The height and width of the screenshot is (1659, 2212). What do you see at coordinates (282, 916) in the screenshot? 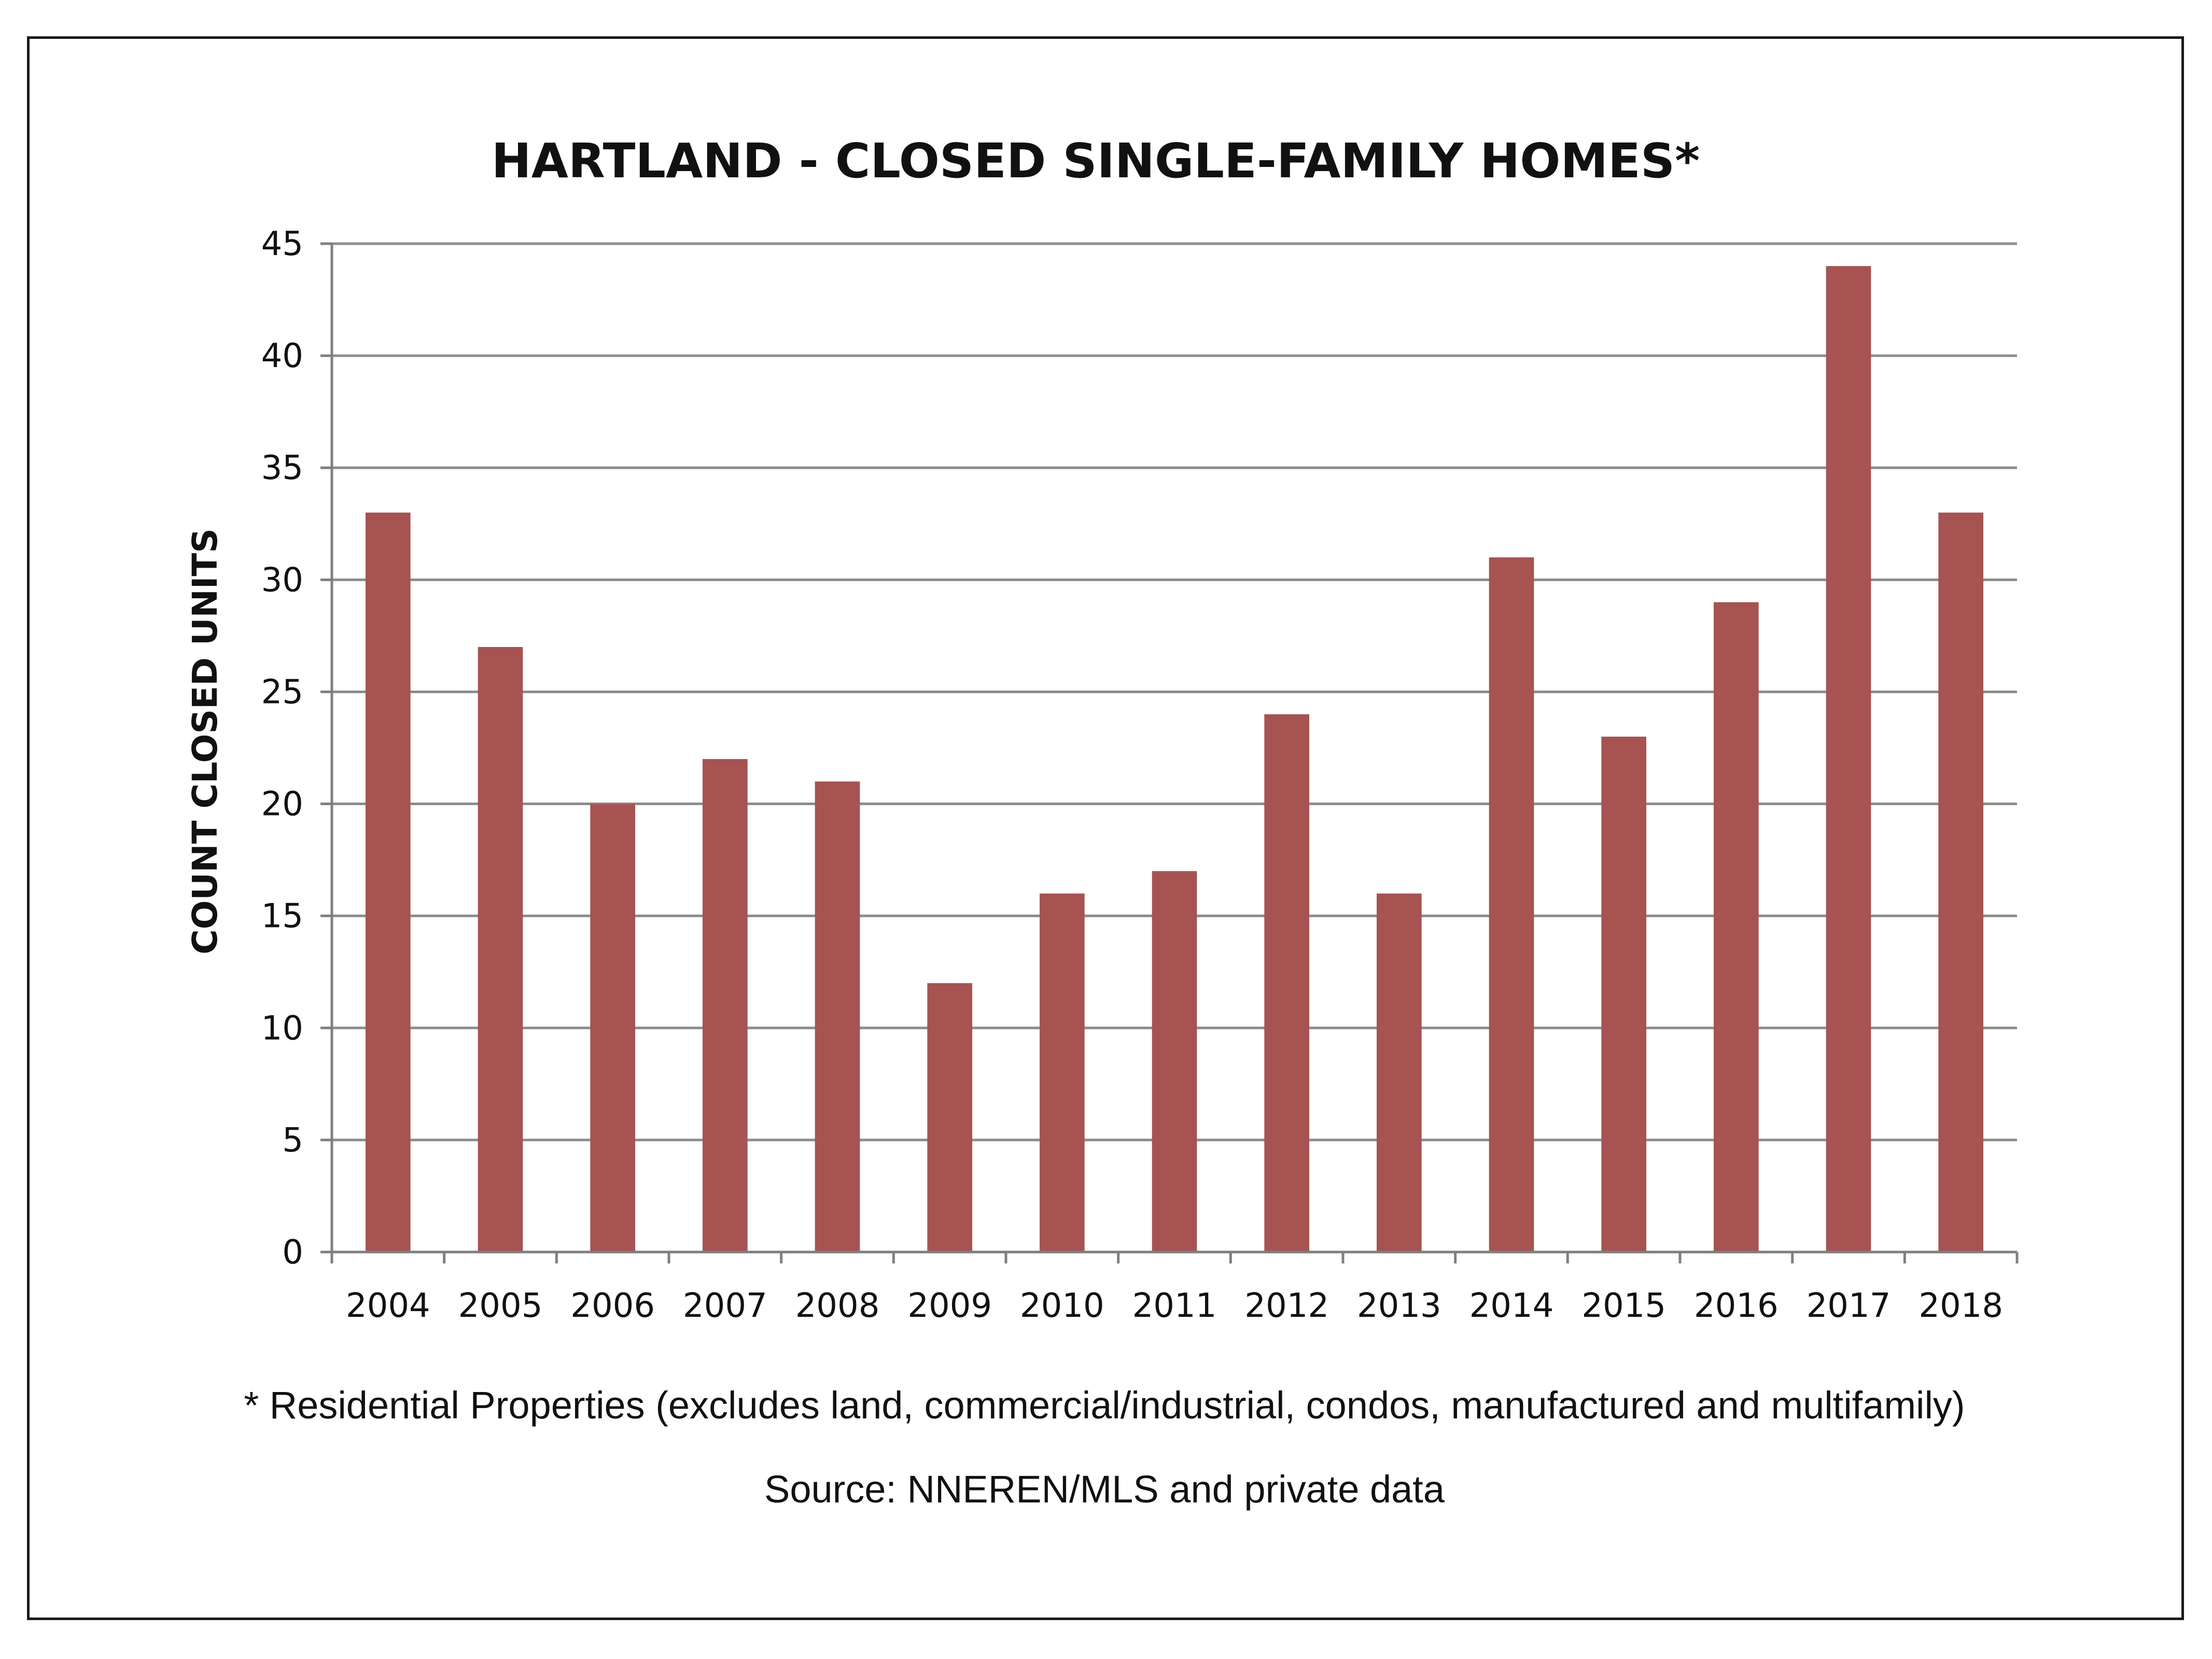
I see `y-tick-label: 15` at bounding box center [282, 916].